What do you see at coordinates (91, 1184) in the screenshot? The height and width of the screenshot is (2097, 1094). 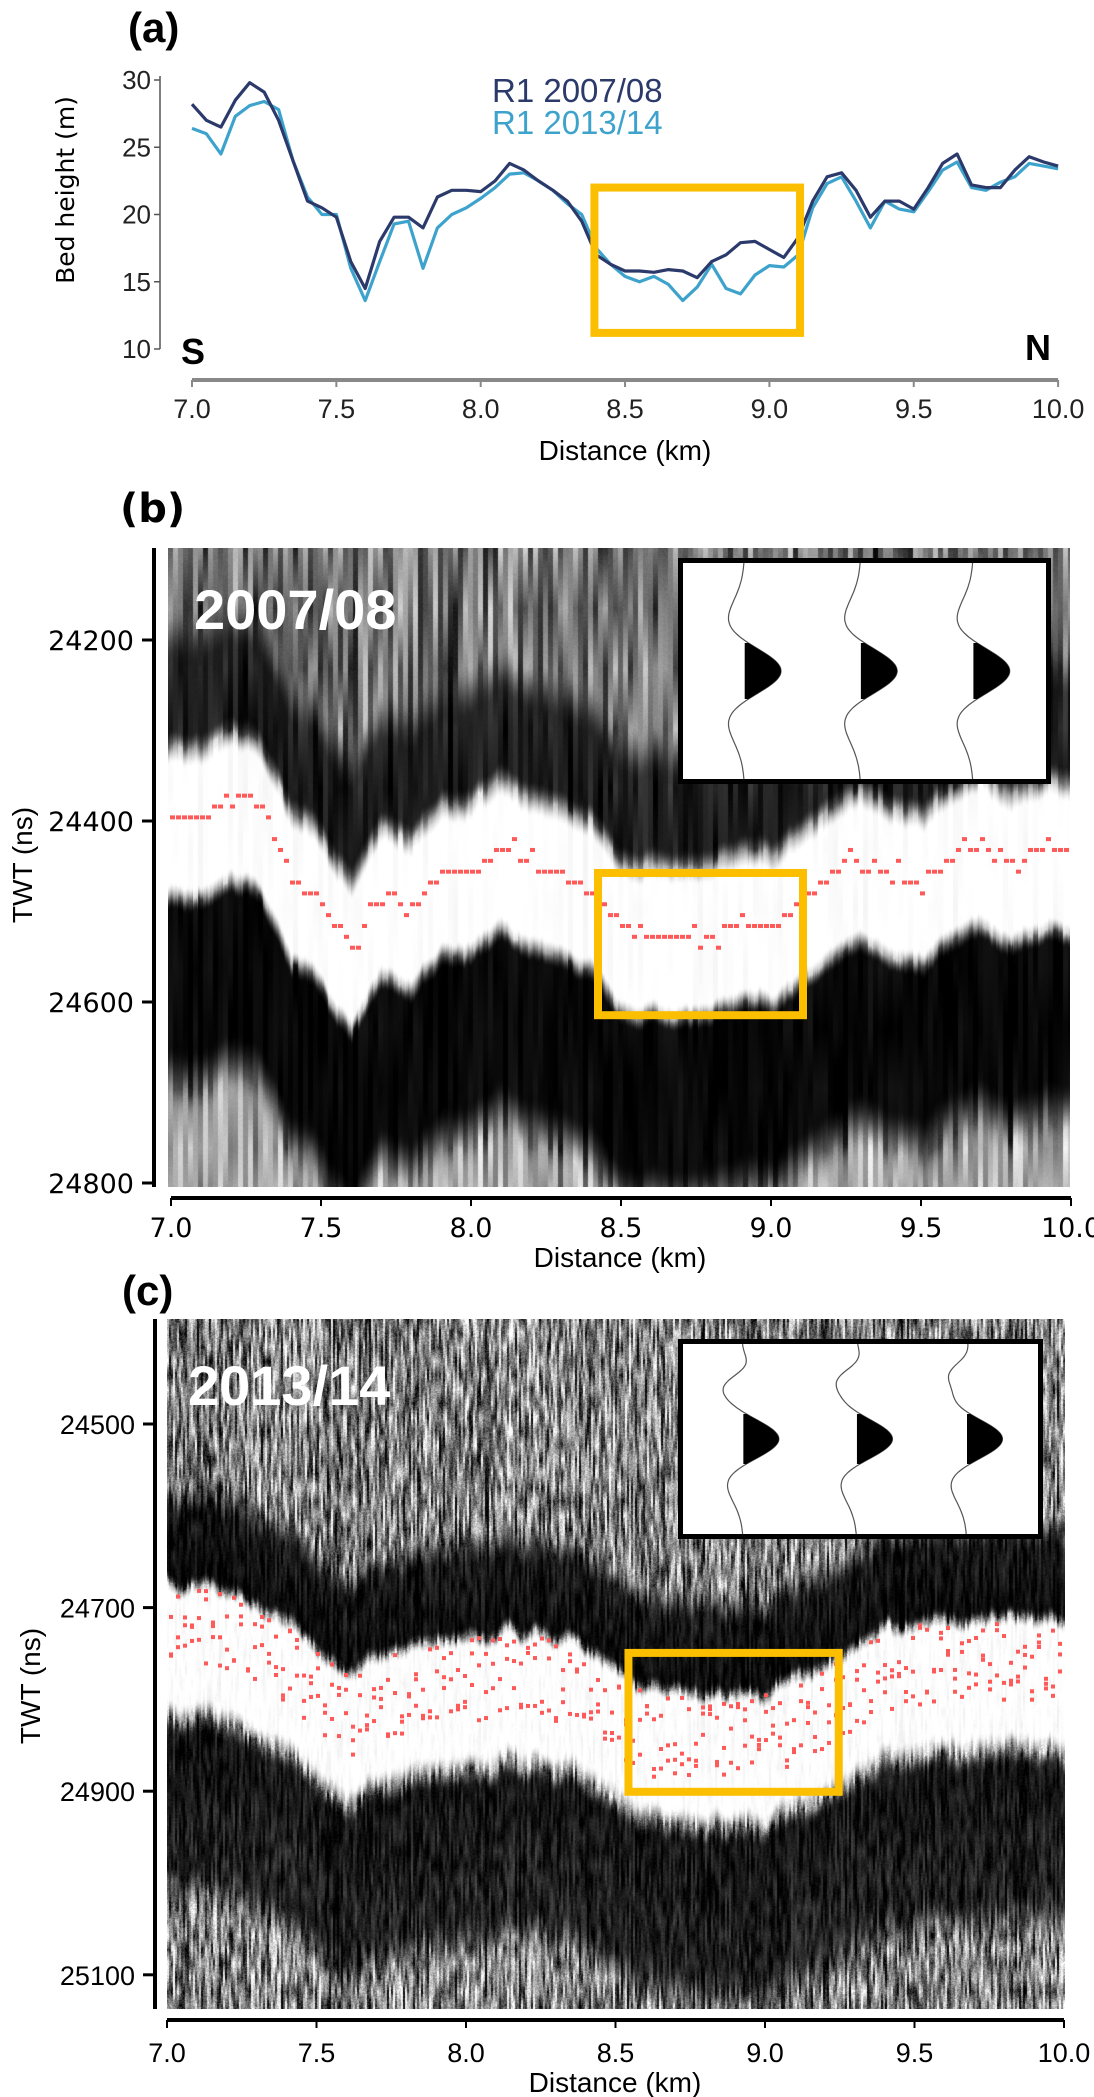 I see `y-tick-label-b: 24800` at bounding box center [91, 1184].